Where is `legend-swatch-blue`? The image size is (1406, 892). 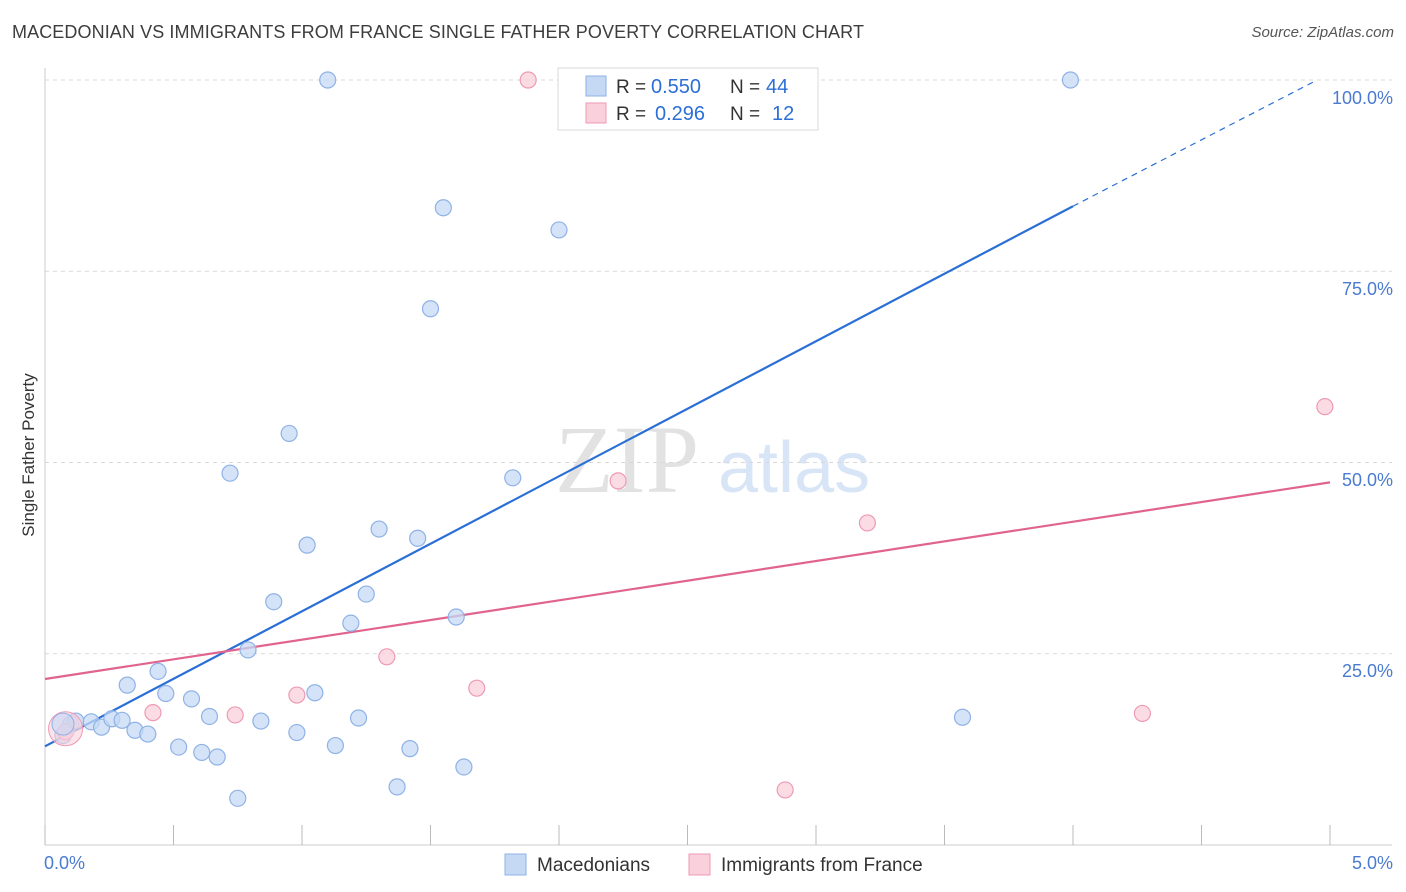
legend-swatch-blue is located at coordinates (596, 86).